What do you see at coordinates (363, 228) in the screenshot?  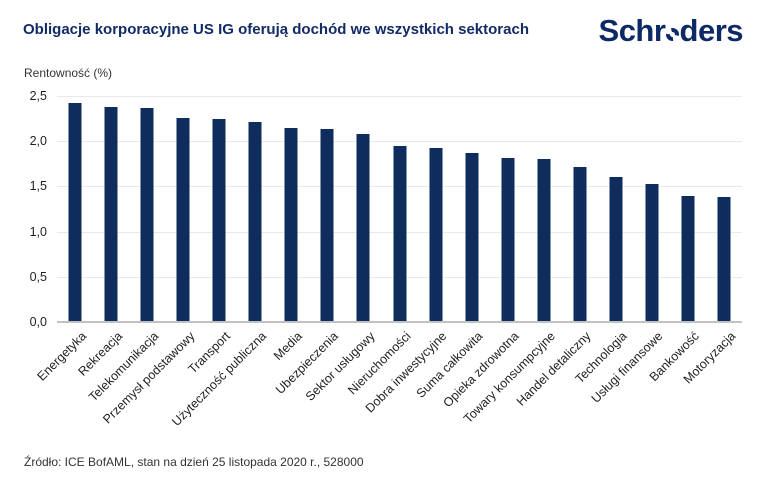 I see `bar-Sektor usługowy` at bounding box center [363, 228].